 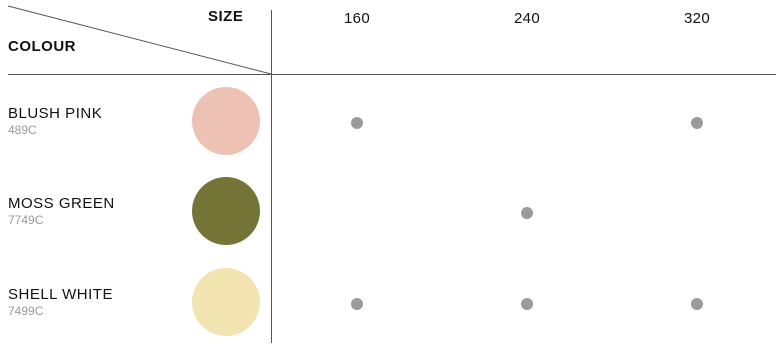 I want to click on colour-name-shell-white: SHELL WHITE, so click(x=60, y=294).